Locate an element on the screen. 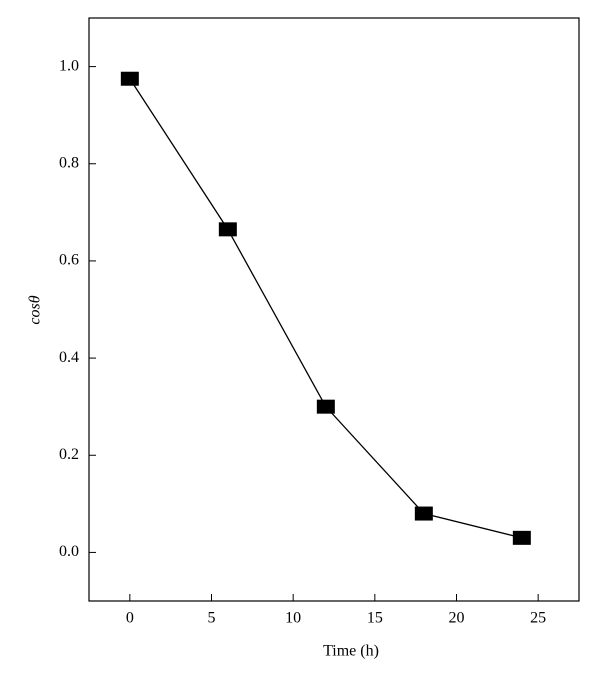 This screenshot has width=600, height=690. x-tick-label: 5 is located at coordinates (212, 618).